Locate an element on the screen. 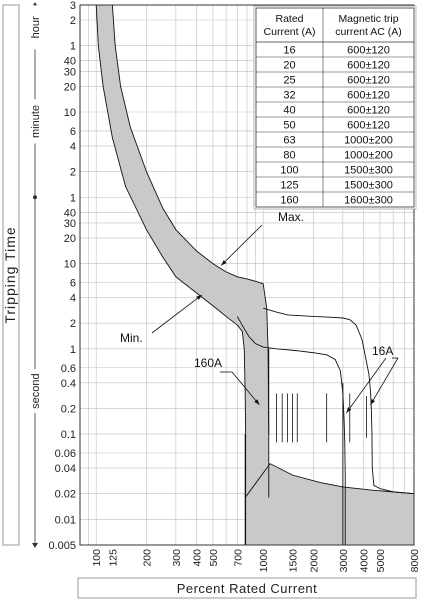 This screenshot has height=600, width=431. y-tick-label: 0.6 is located at coordinates (68, 369).